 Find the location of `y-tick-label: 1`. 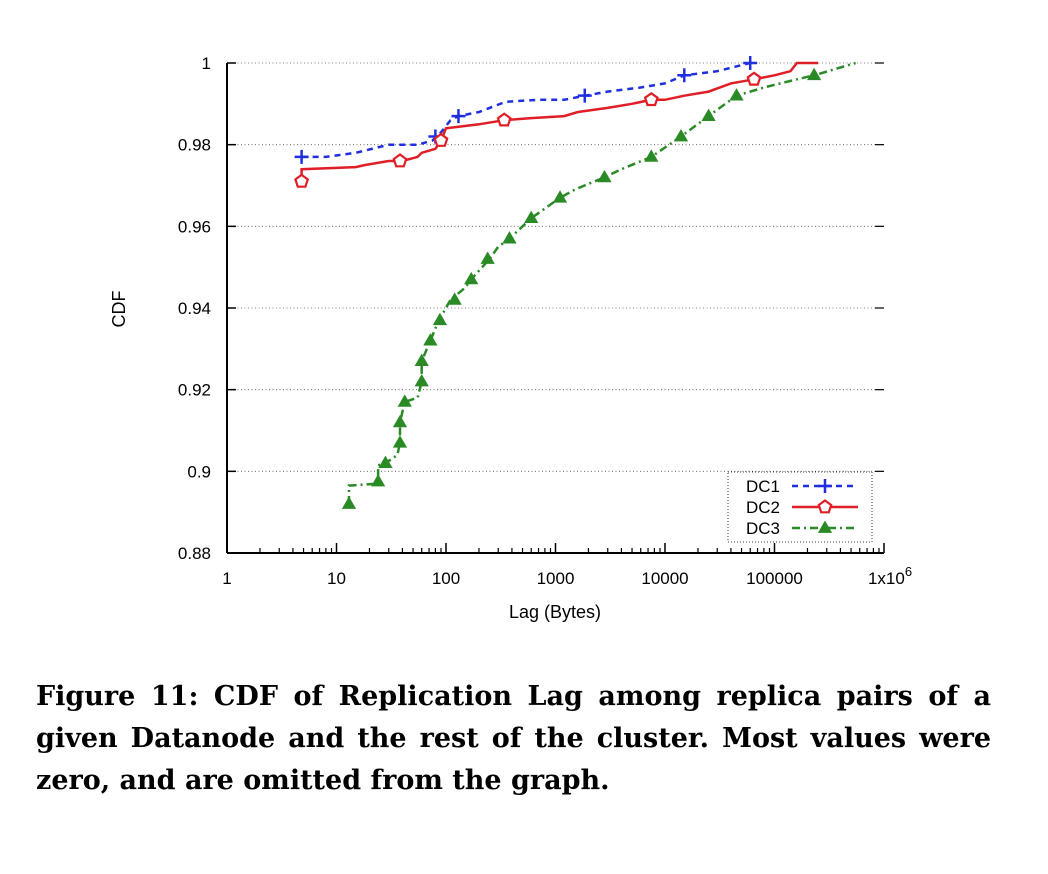

y-tick-label: 1 is located at coordinates (206, 63).